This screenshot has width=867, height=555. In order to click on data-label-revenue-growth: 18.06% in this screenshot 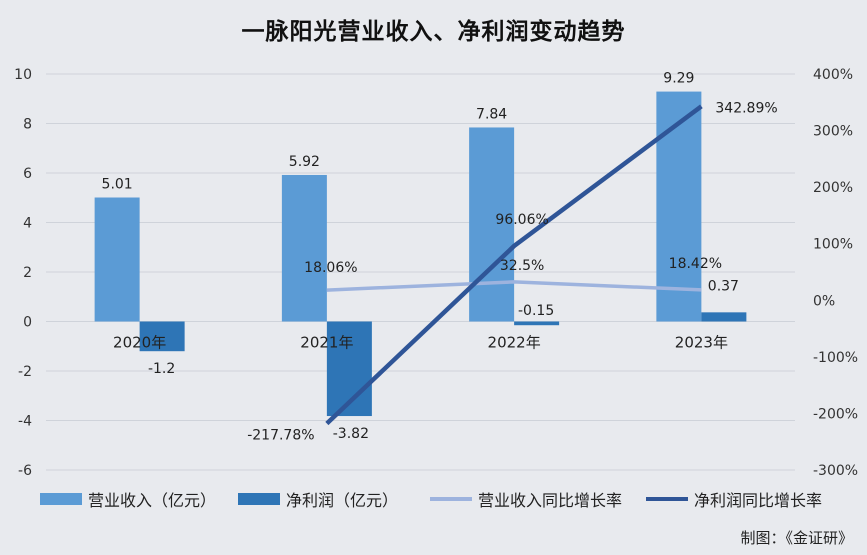, I will do `click(330, 268)`.